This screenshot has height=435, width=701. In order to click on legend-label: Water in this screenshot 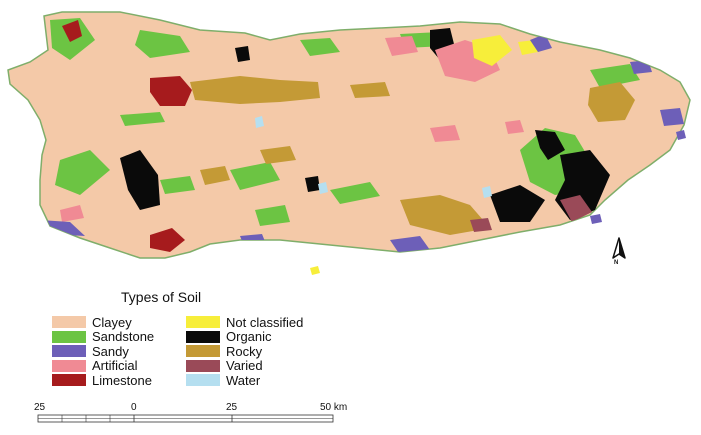, I will do `click(243, 380)`.